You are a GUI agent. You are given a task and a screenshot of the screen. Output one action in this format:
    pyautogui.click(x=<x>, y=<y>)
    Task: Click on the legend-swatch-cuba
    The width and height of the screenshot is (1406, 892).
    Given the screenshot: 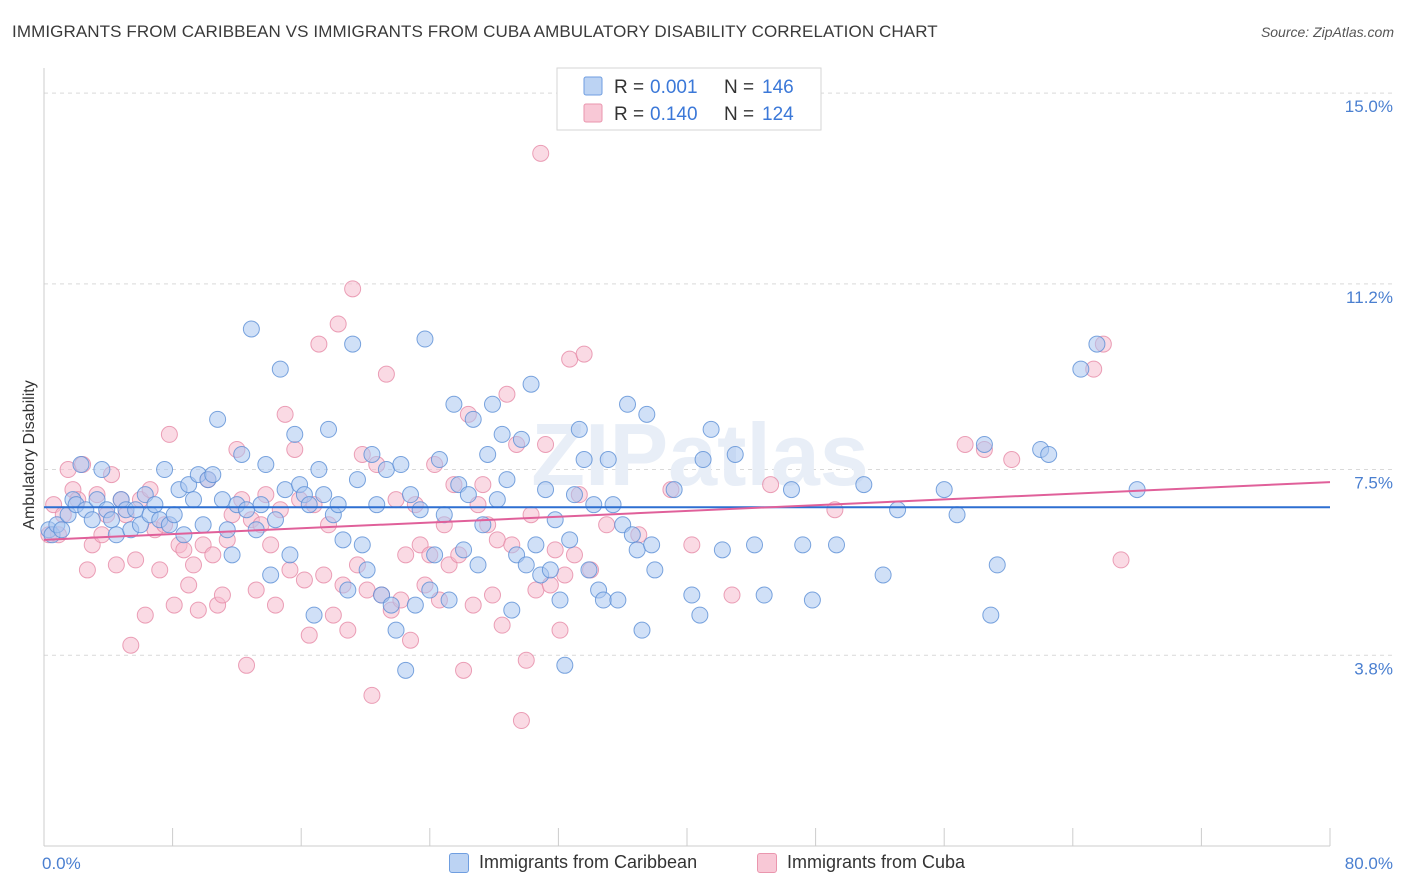 What is the action you would take?
    pyautogui.click(x=593, y=113)
    